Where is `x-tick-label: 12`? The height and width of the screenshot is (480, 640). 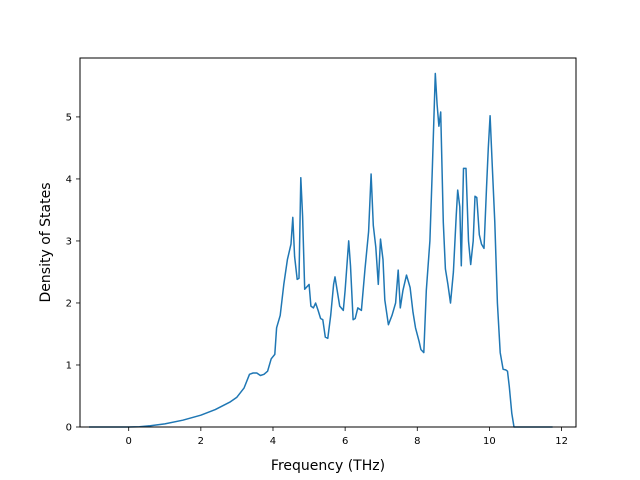 x-tick-label: 12 is located at coordinates (561, 441).